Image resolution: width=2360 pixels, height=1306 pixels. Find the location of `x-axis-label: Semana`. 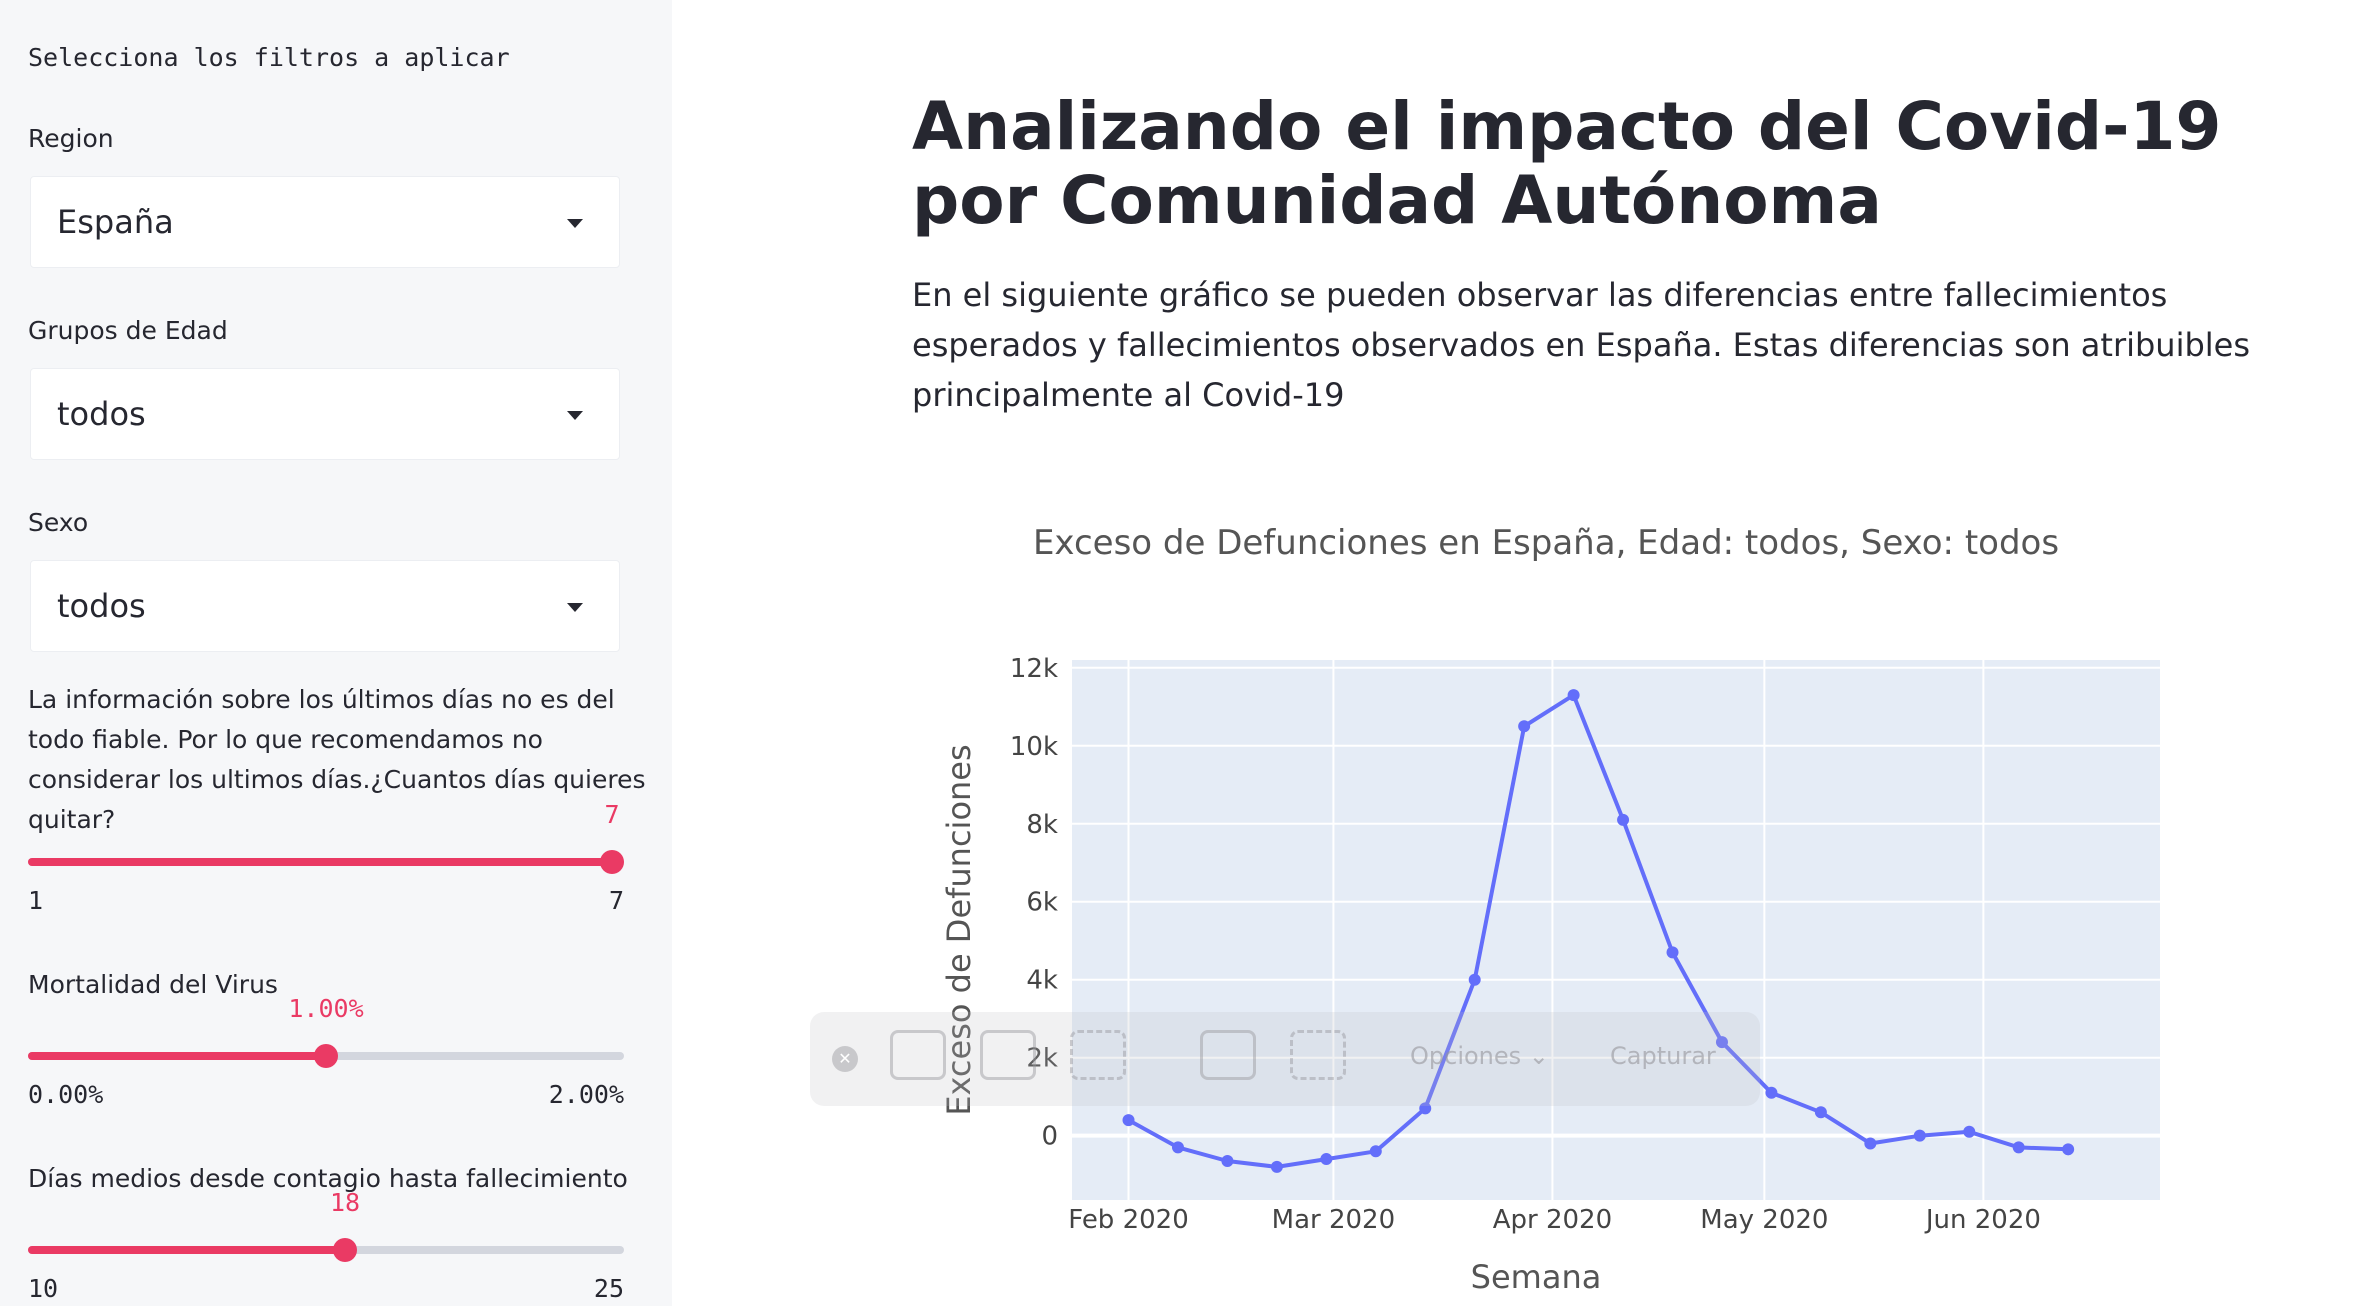

x-axis-label: Semana is located at coordinates (1536, 1277).